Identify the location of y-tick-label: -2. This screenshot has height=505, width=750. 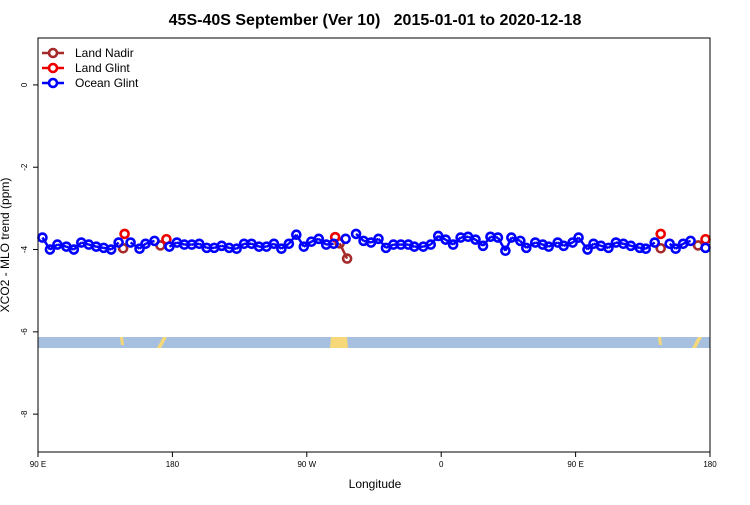
(24, 167).